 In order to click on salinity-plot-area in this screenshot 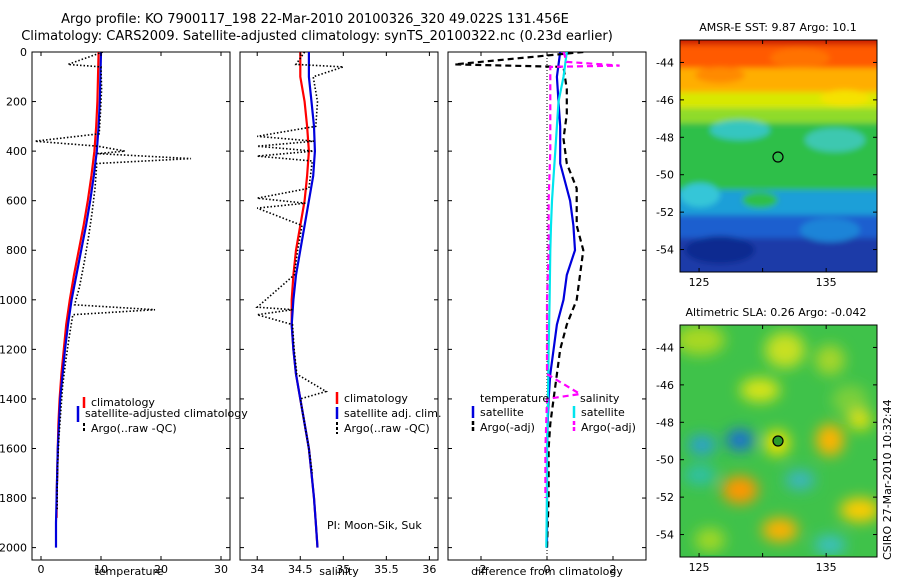, I will do `click(299, 300)`.